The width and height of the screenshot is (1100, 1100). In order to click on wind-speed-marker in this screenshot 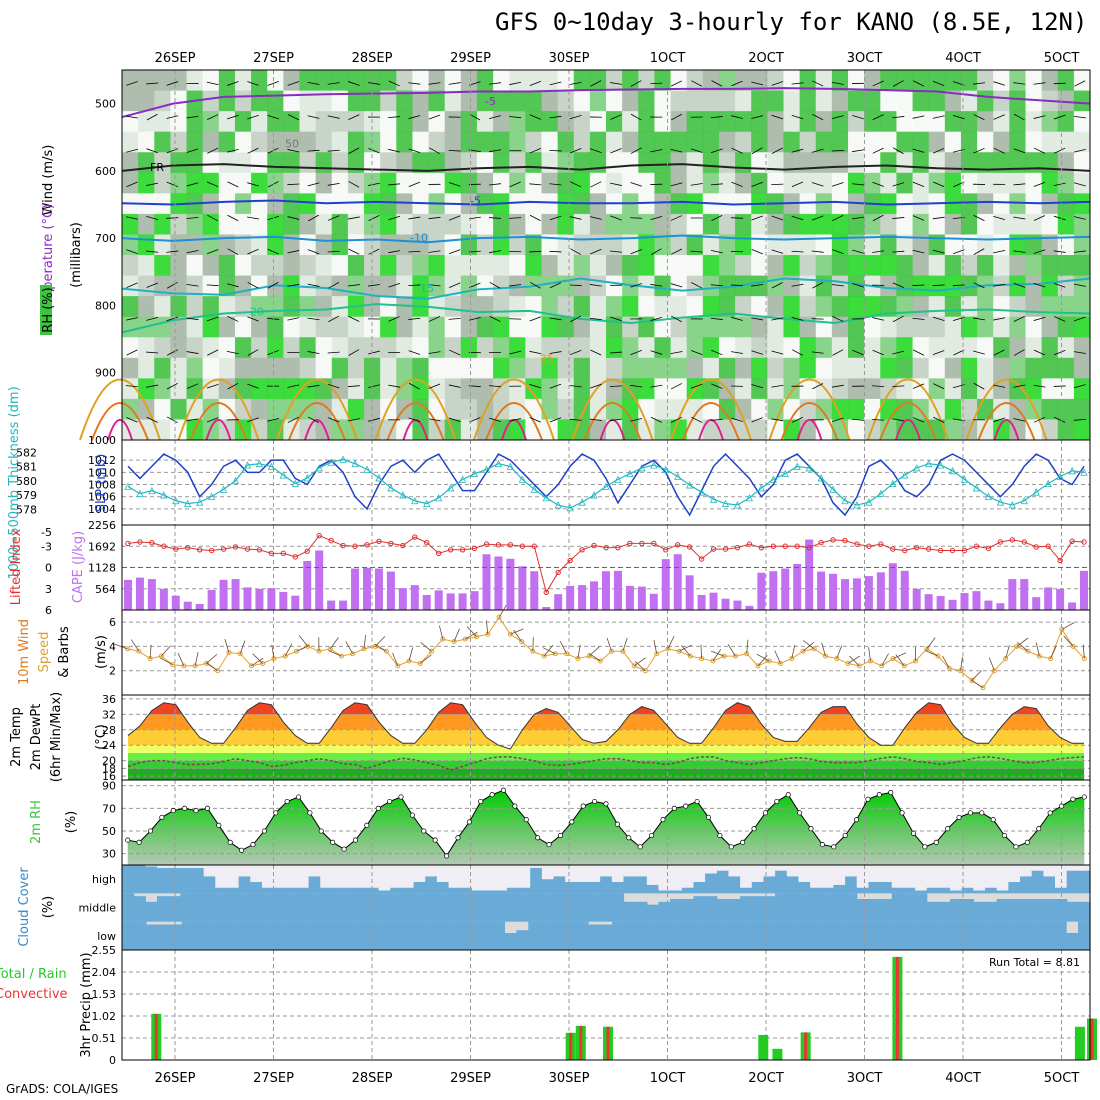, I will do `click(735, 656)`.